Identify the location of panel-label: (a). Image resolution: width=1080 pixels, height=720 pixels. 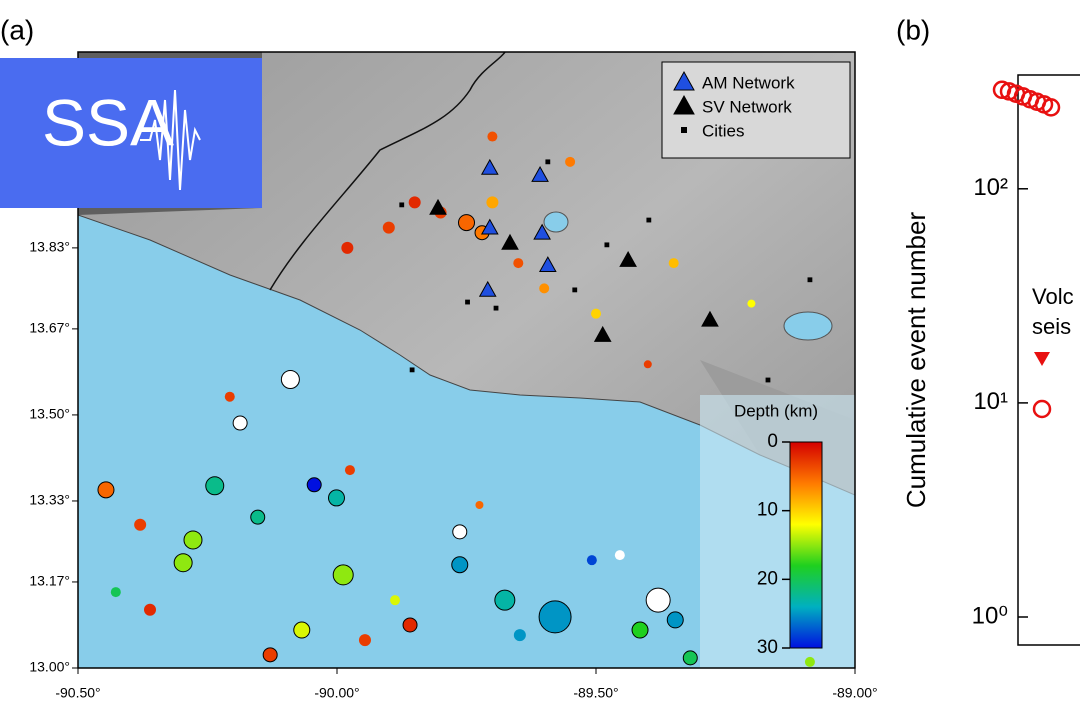
(17, 29).